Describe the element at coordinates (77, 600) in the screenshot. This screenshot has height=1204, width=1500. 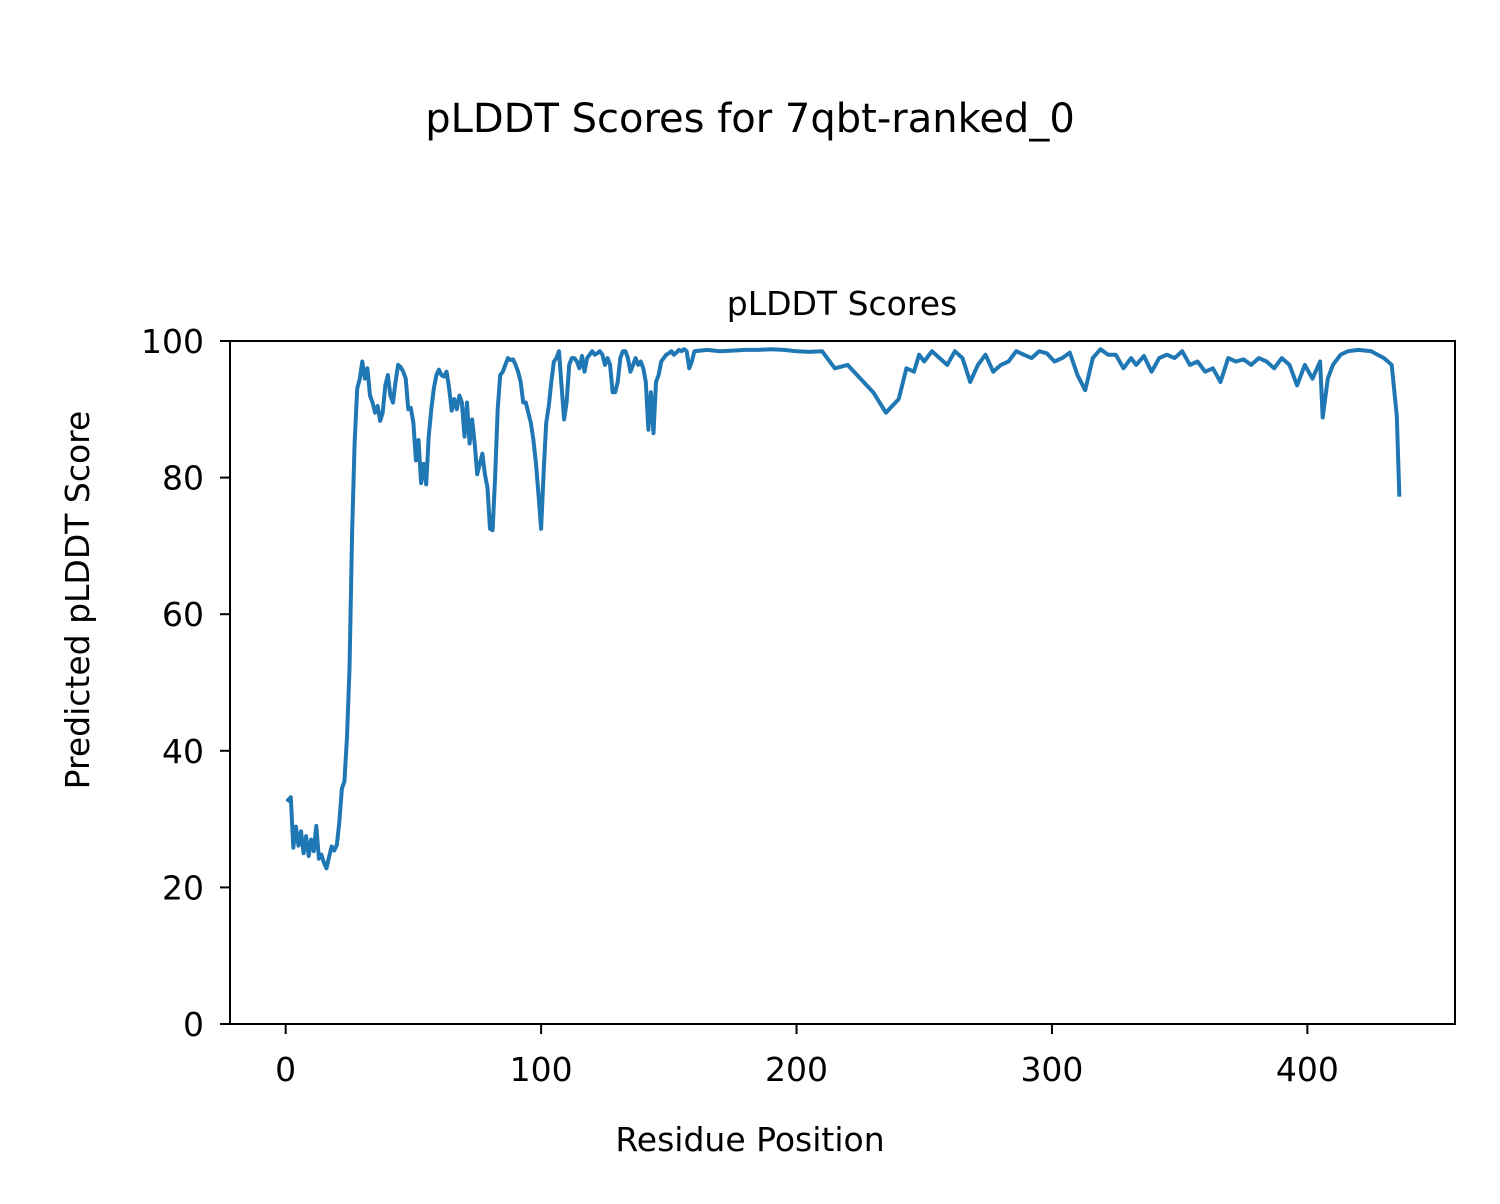
I see `y-axis-label: Predicted pLDDT Score` at that location.